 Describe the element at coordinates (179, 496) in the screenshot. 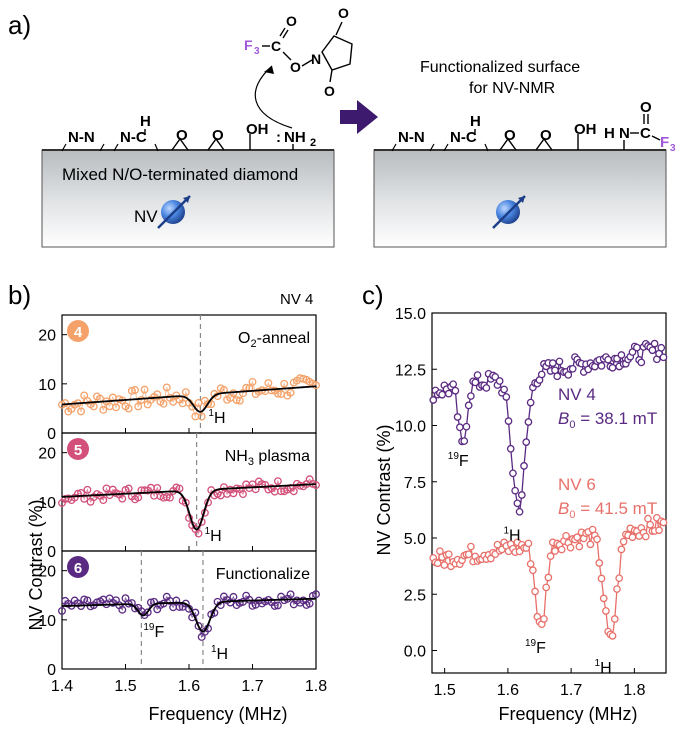

I see `subplot-5: 0 10 20 5 NH3 plasma 1H` at that location.